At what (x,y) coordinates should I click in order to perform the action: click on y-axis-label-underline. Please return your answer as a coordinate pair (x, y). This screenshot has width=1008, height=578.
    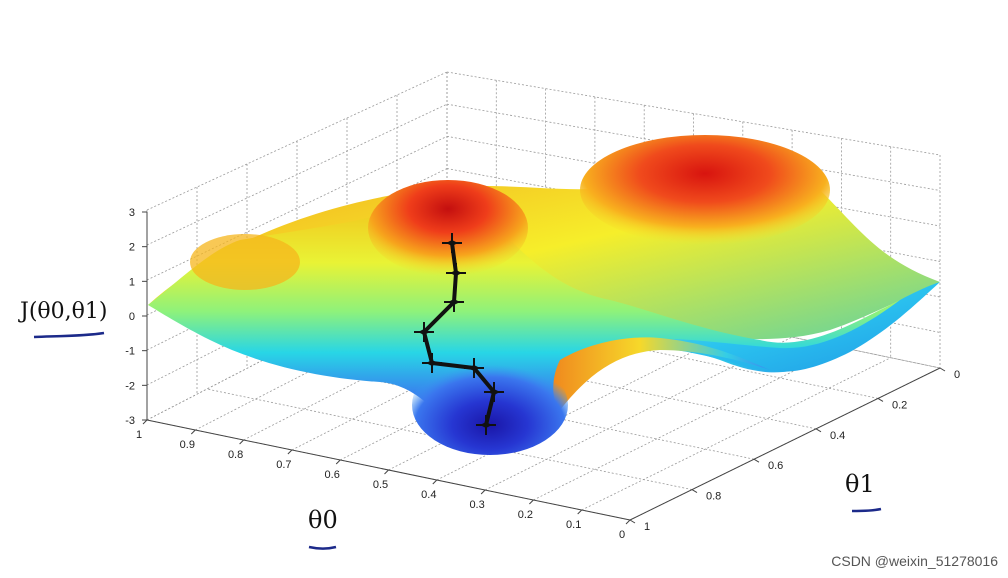
    Looking at the image, I should click on (866, 510).